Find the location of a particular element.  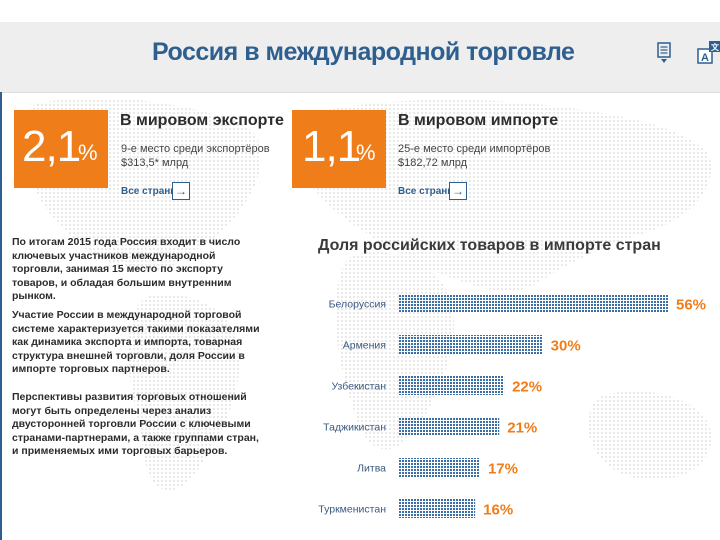

bar-value-label: 30% is located at coordinates (566, 346).